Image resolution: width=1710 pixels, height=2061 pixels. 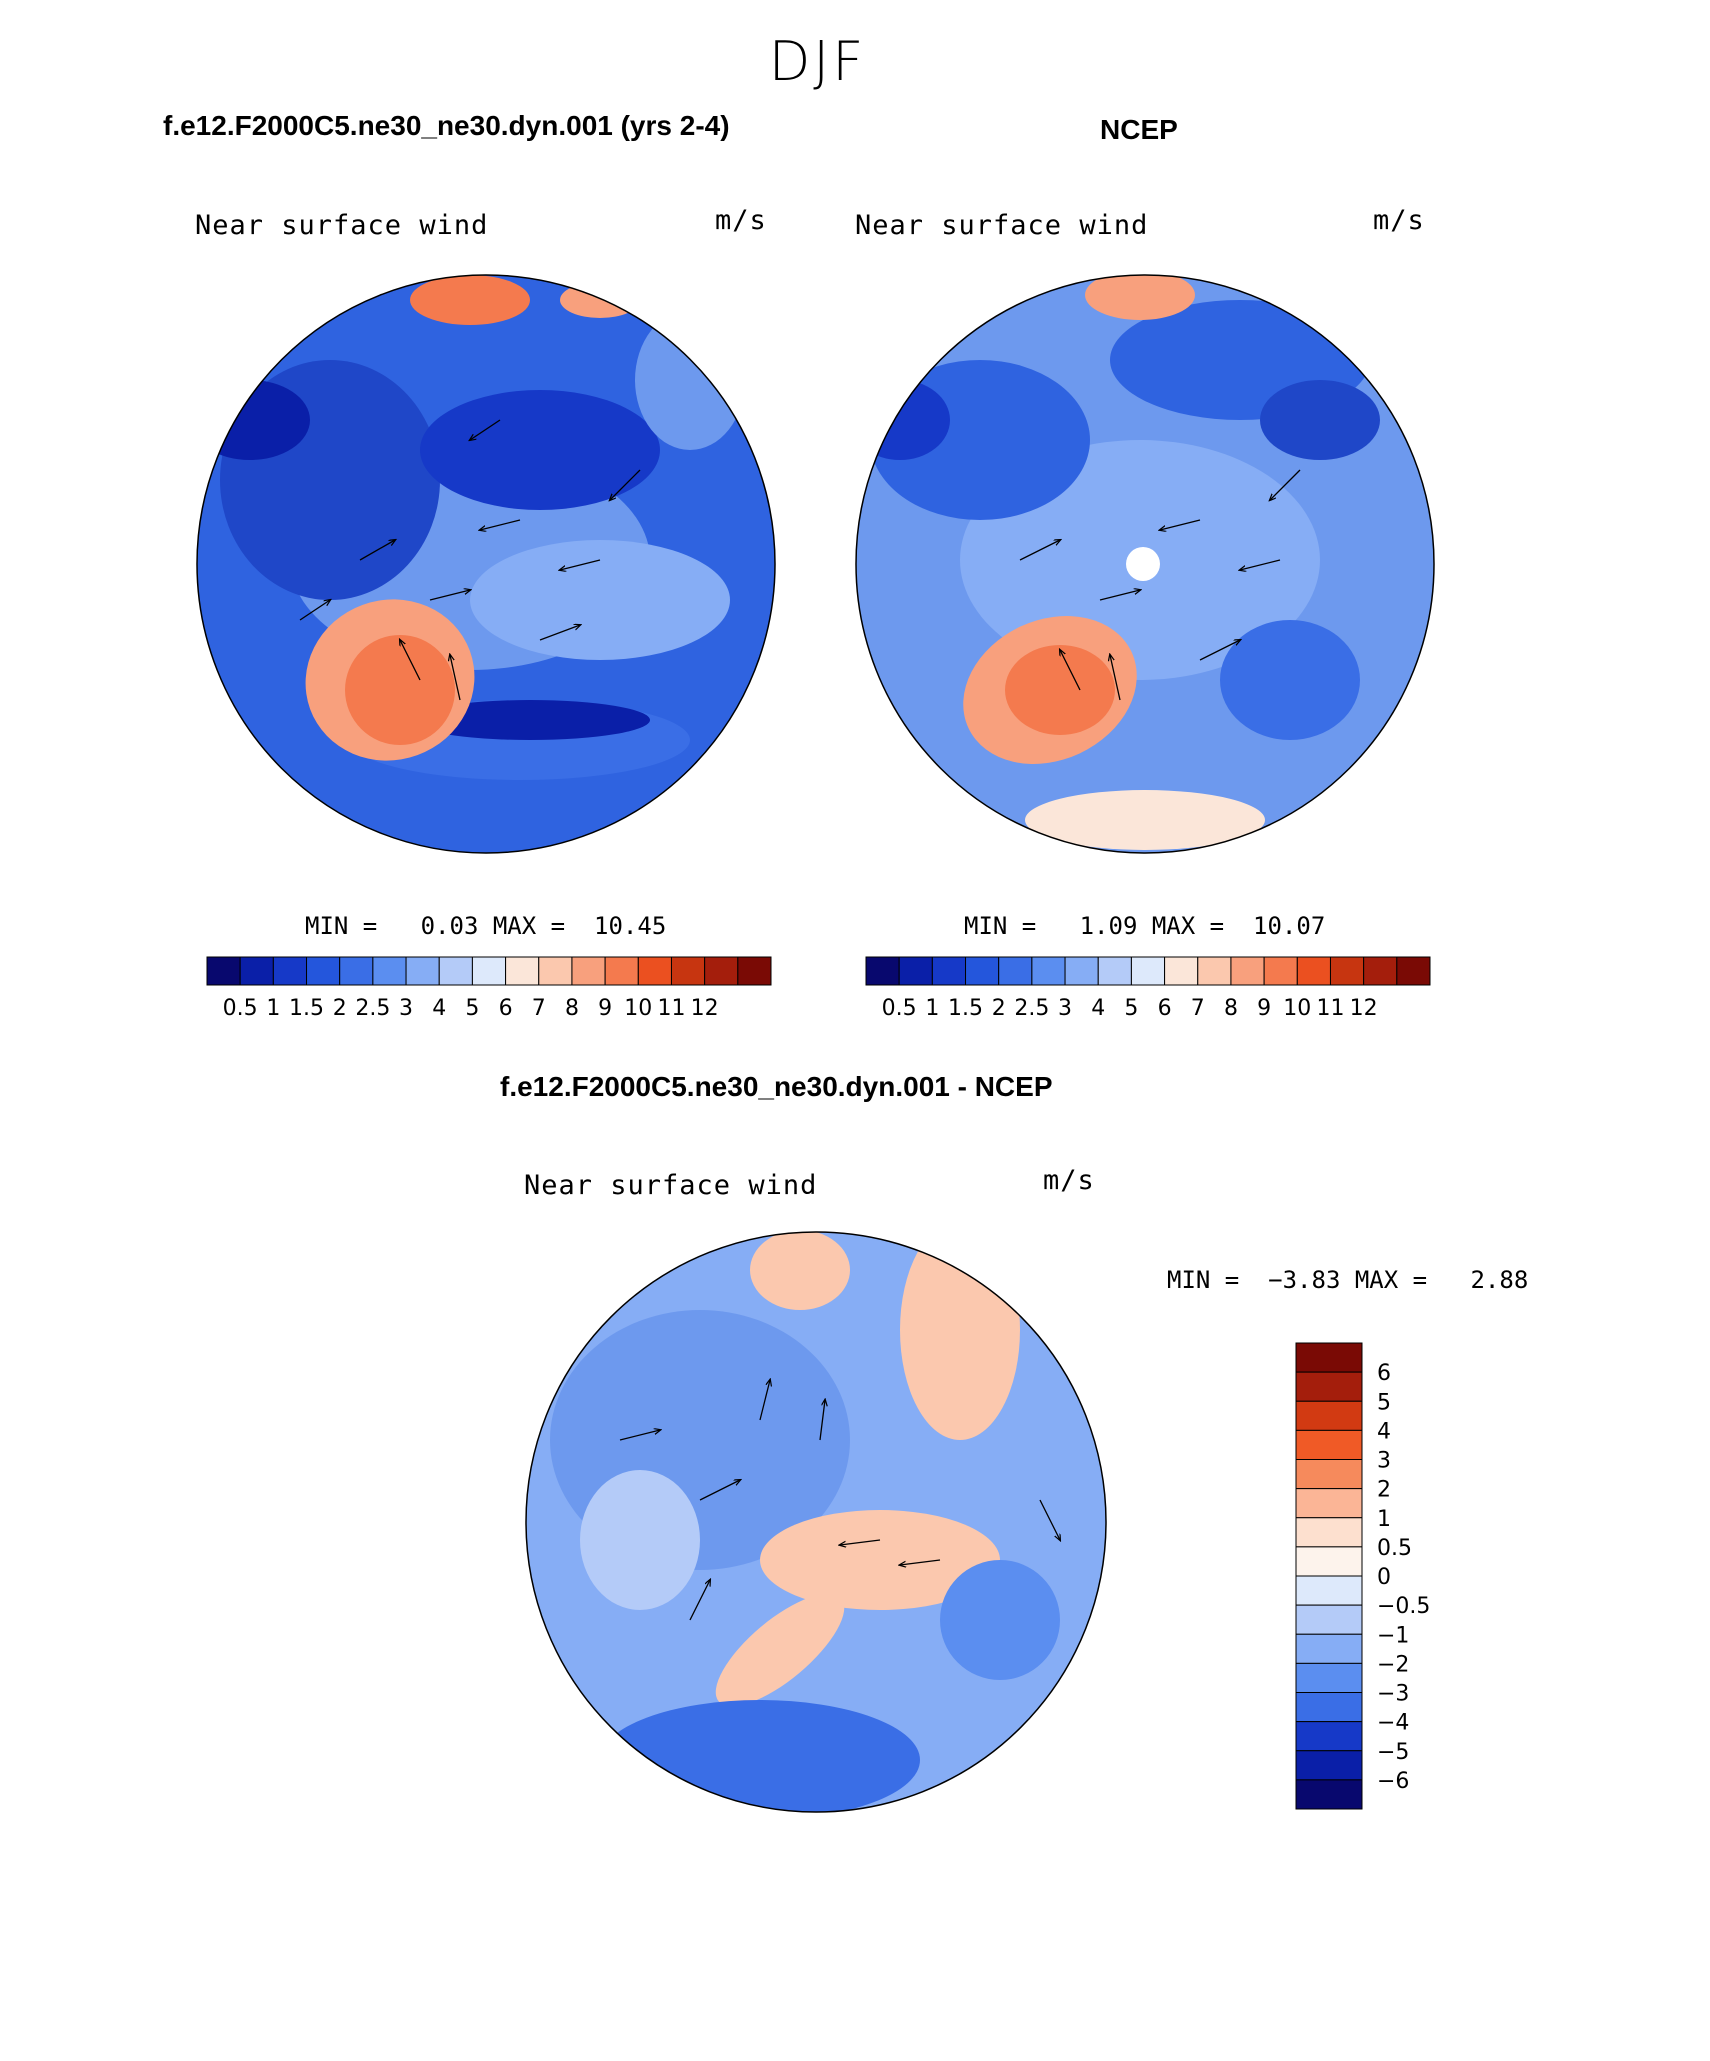 I want to click on map-difference-wind, so click(x=816, y=1522).